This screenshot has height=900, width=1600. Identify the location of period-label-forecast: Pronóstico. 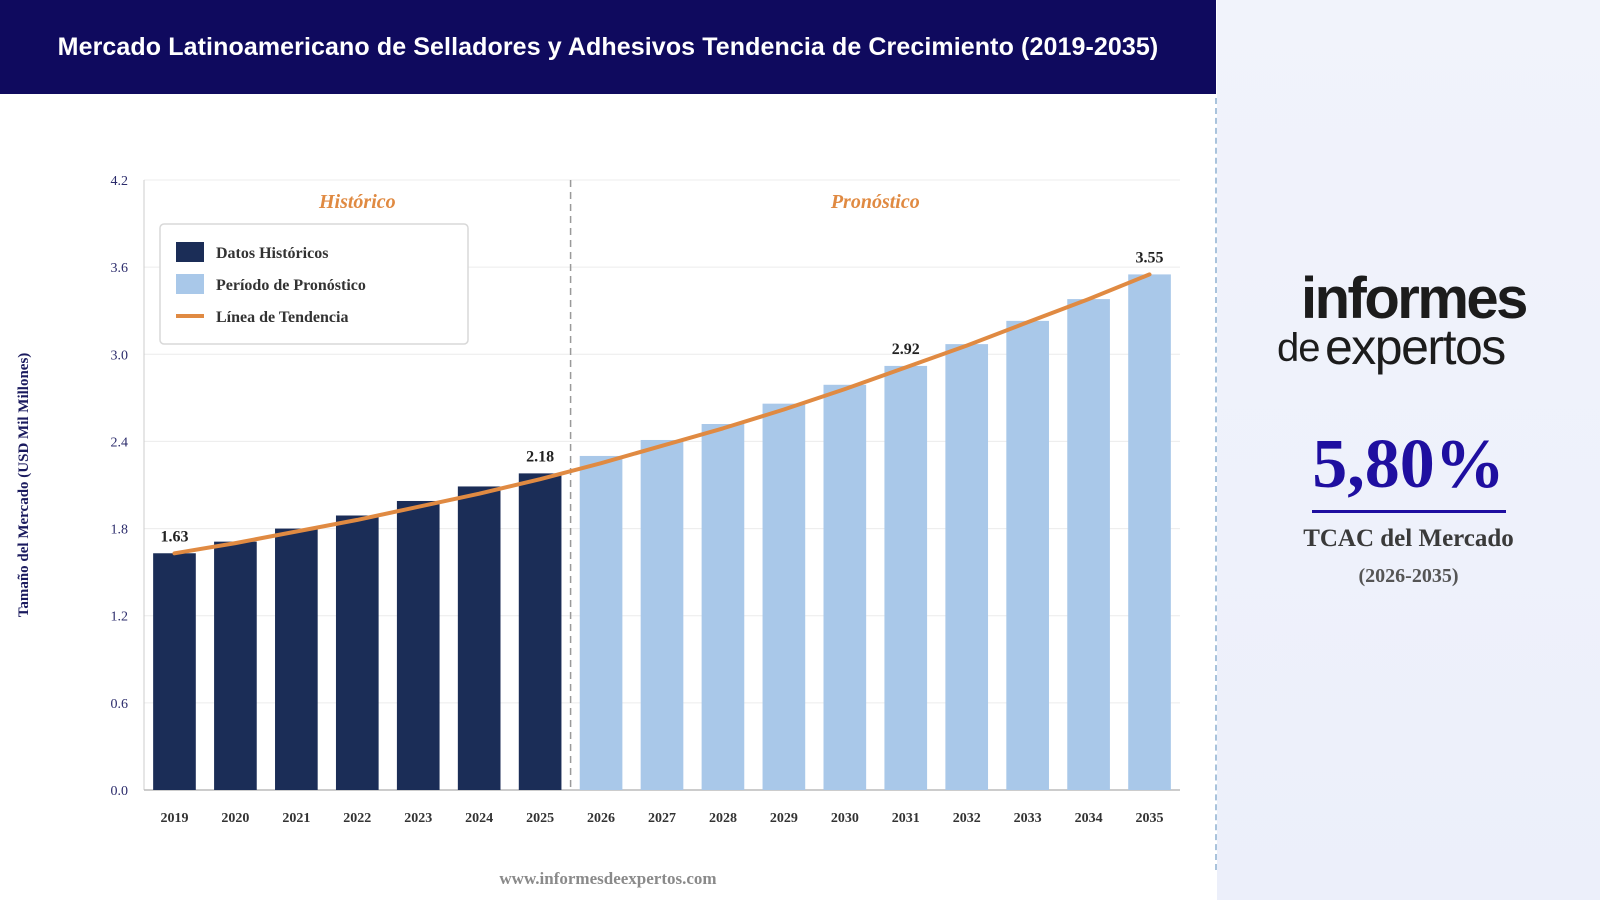
(875, 202).